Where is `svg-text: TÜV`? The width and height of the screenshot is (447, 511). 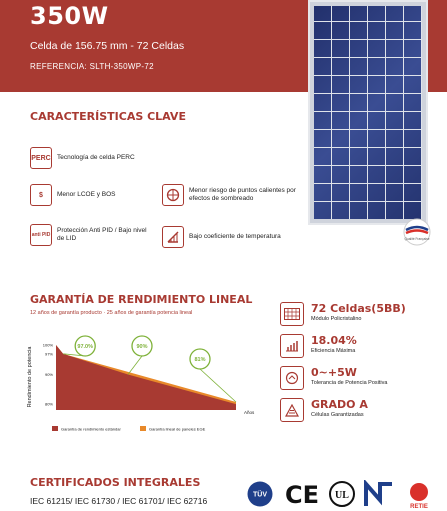 svg-text: TÜV is located at coordinates (260, 494).